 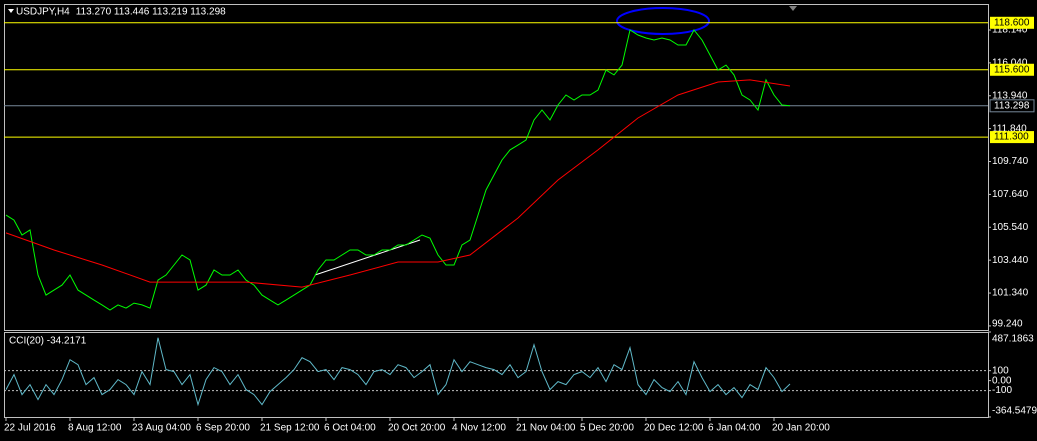 I want to click on x-tick-label: 23 Aug 04:00, so click(x=161, y=428).